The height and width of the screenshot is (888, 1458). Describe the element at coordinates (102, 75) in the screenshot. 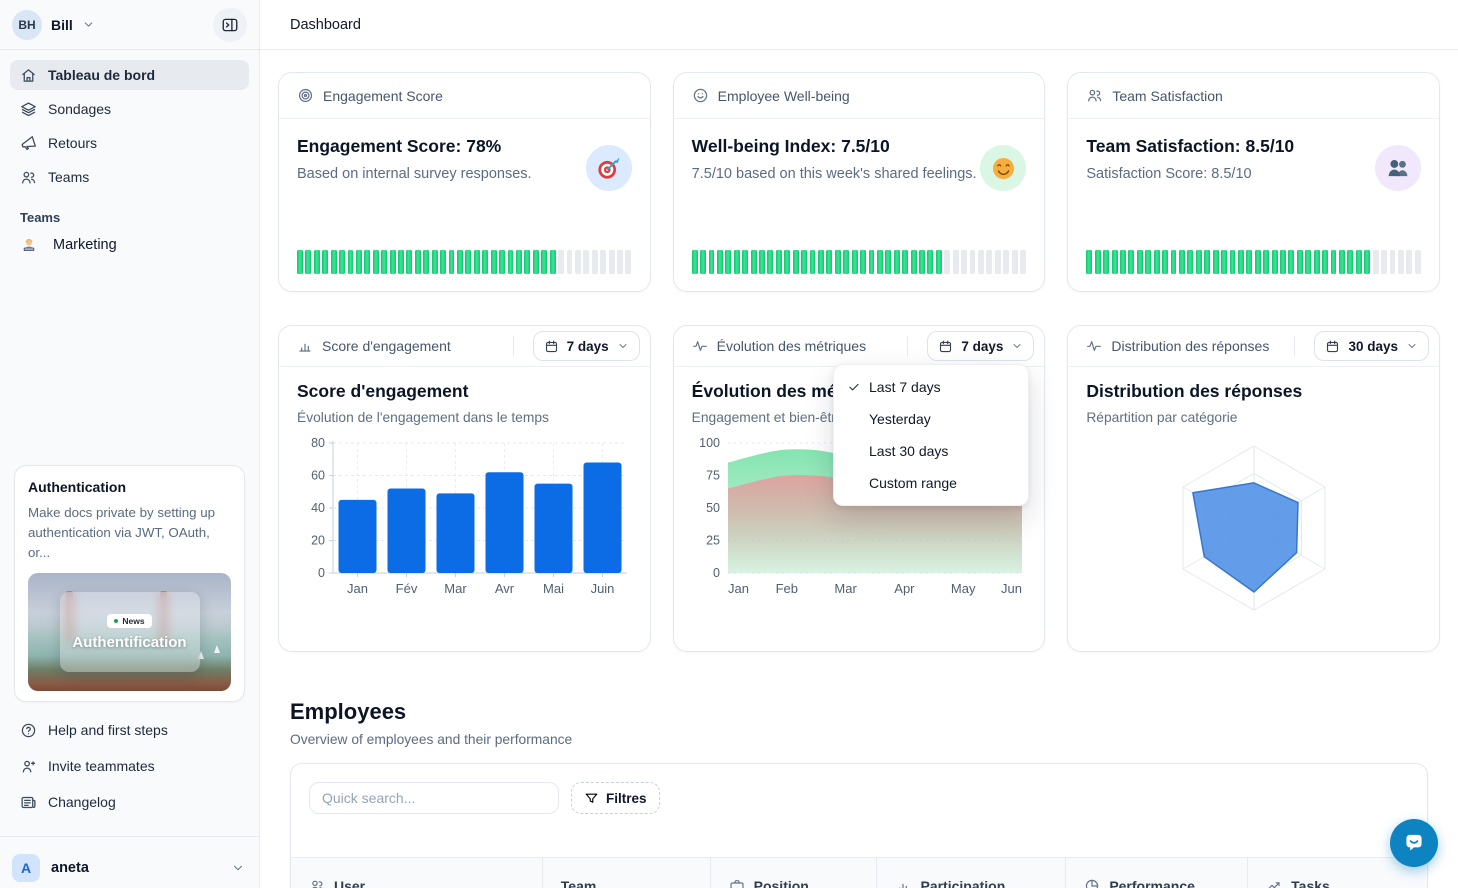

I see `sidebar-item-label: Tableau de bord` at that location.